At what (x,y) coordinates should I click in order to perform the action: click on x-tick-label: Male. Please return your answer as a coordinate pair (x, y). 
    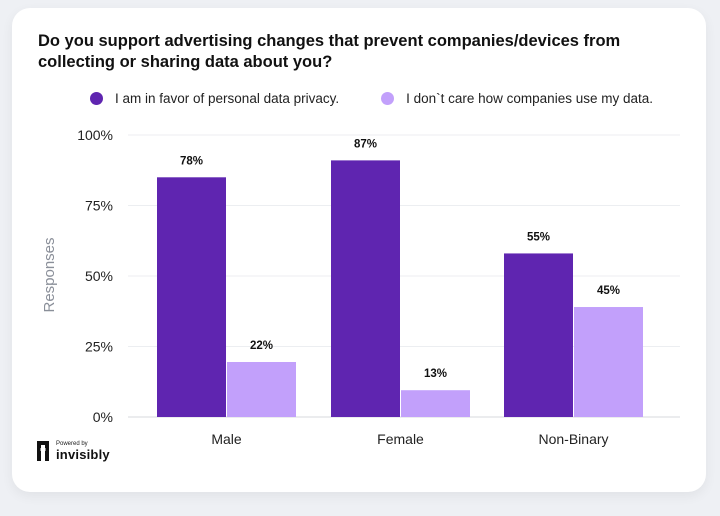
    Looking at the image, I should click on (226, 439).